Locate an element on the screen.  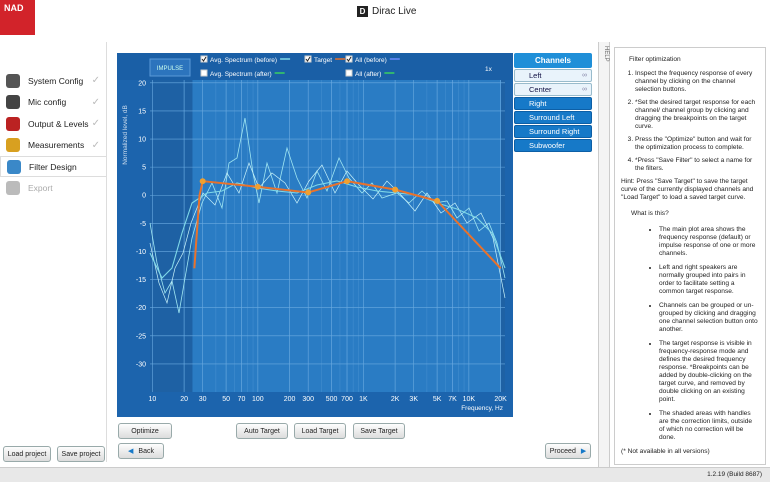
checkbox-label: All (before) is located at coordinates (371, 60).